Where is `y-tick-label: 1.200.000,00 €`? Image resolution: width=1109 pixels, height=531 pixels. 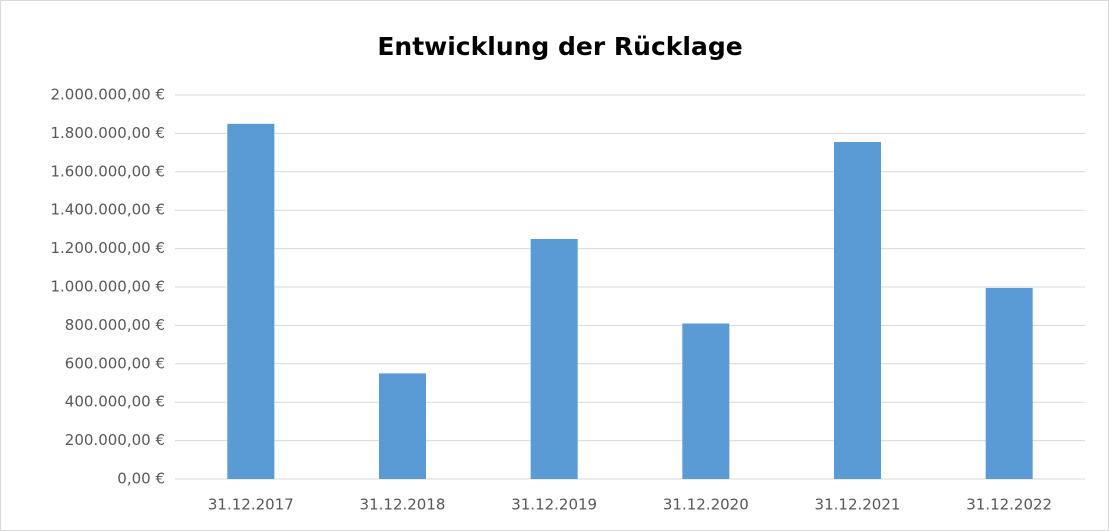 y-tick-label: 1.200.000,00 € is located at coordinates (107, 248).